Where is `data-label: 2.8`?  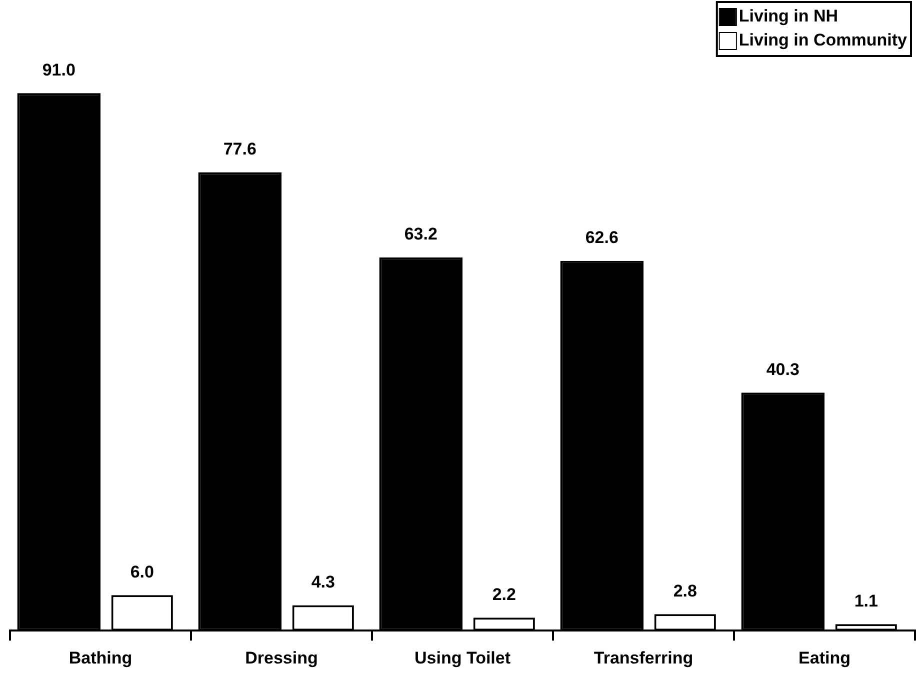 data-label: 2.8 is located at coordinates (685, 590).